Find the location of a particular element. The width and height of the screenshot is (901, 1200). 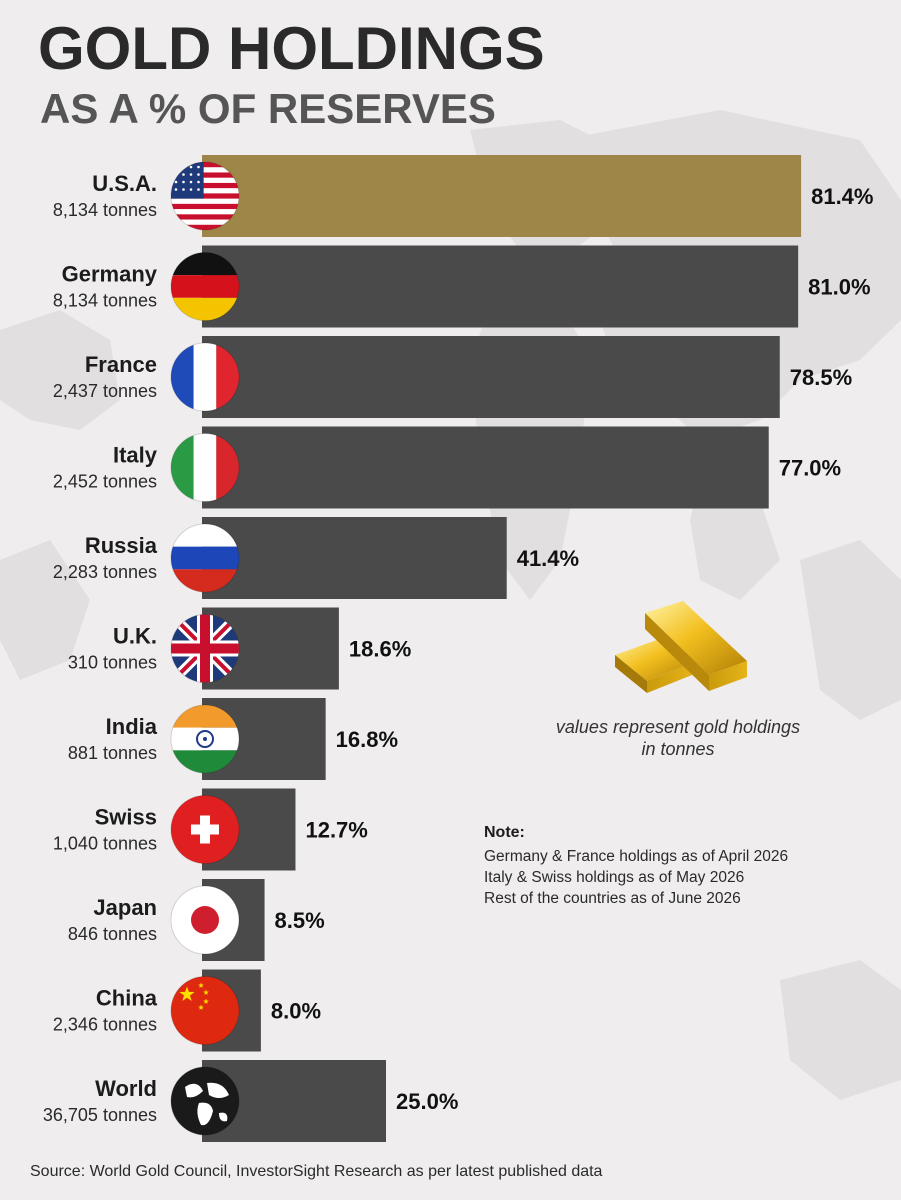

value-label: 25.0% is located at coordinates (427, 1101).